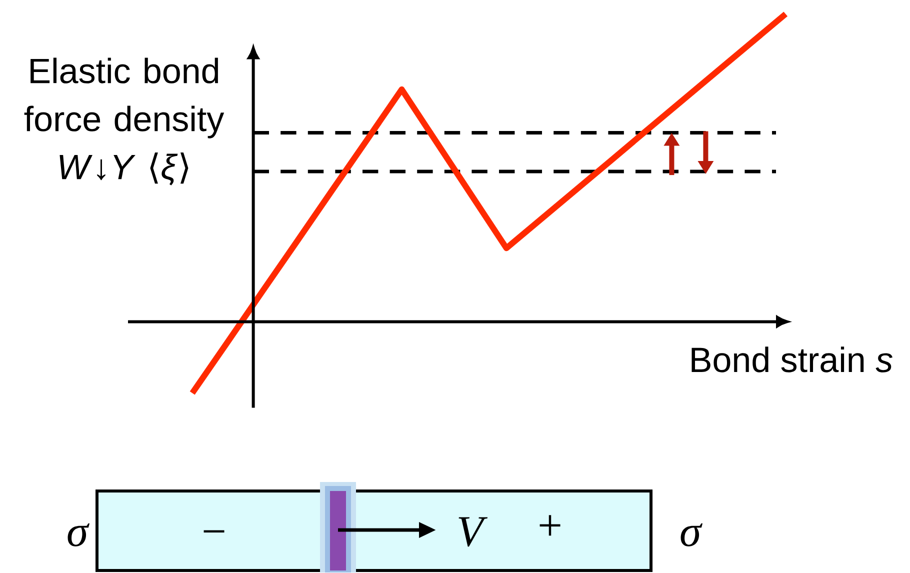 The width and height of the screenshot is (910, 573). What do you see at coordinates (792, 359) in the screenshot?
I see `x-axis-title: Bond strain s` at bounding box center [792, 359].